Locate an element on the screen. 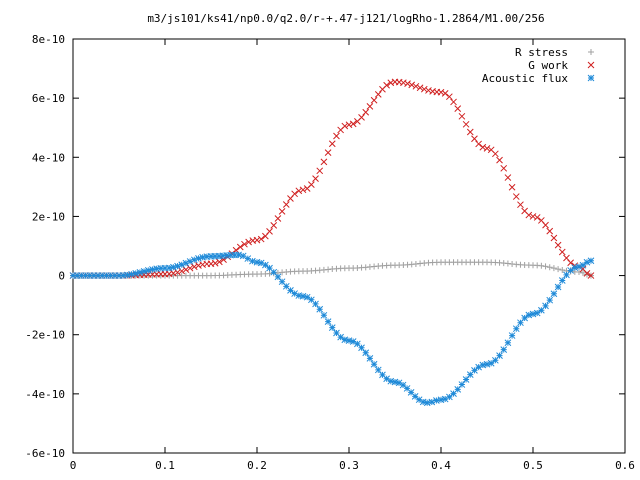 The height and width of the screenshot is (480, 640). x-tick-label: 0.3 is located at coordinates (349, 465).